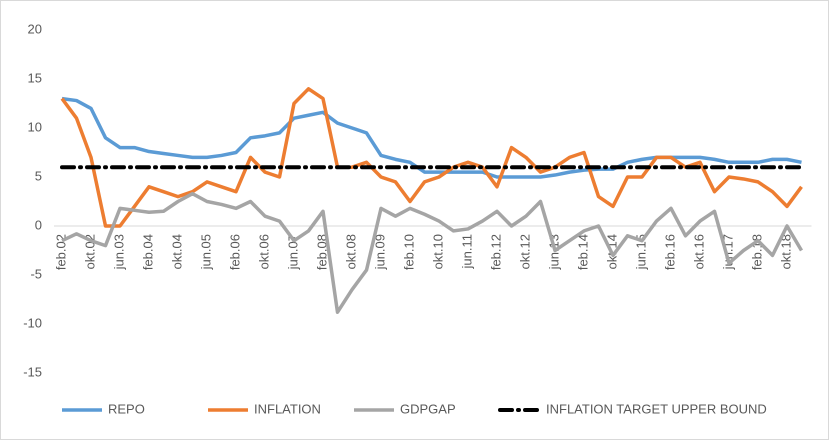 Image resolution: width=829 pixels, height=440 pixels. I want to click on legend-label: INFLATION, so click(287, 408).